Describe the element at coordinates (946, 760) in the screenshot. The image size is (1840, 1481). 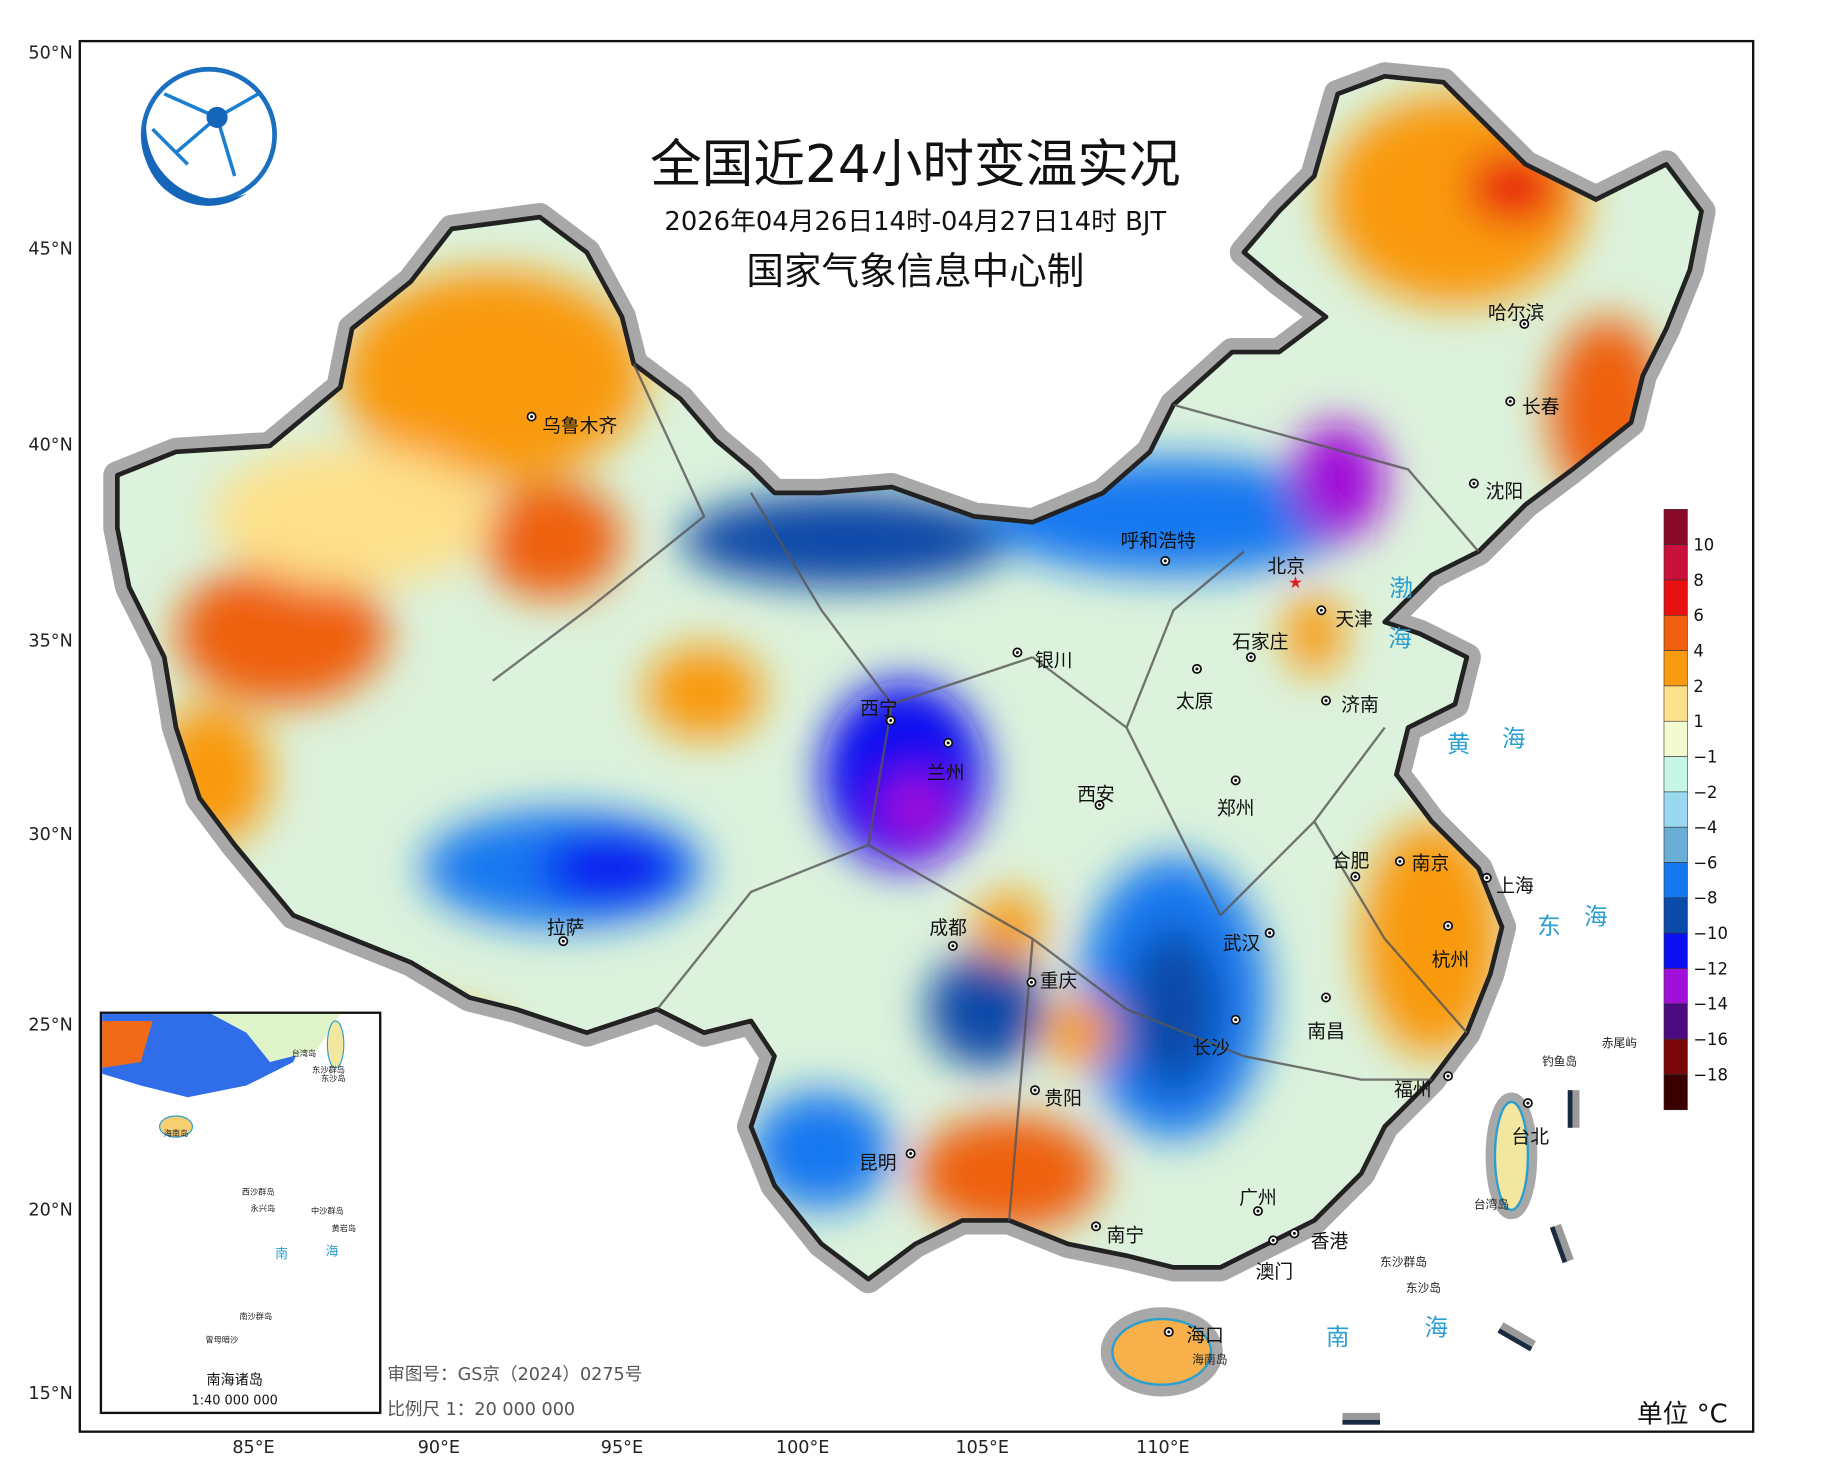
I see `city-marker: 兰州` at that location.